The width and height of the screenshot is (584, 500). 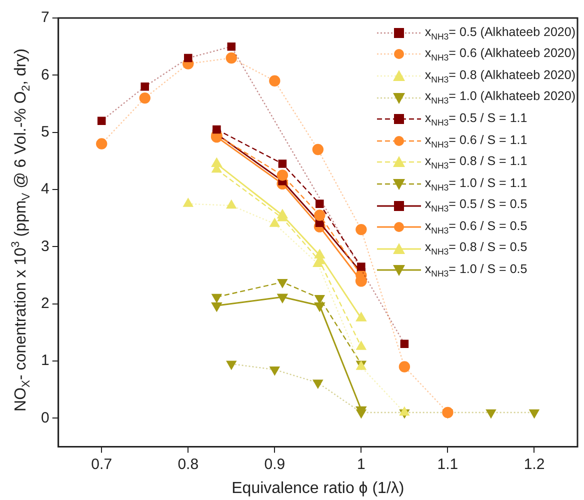 I want to click on y-tick-label: 3, so click(x=45, y=246).